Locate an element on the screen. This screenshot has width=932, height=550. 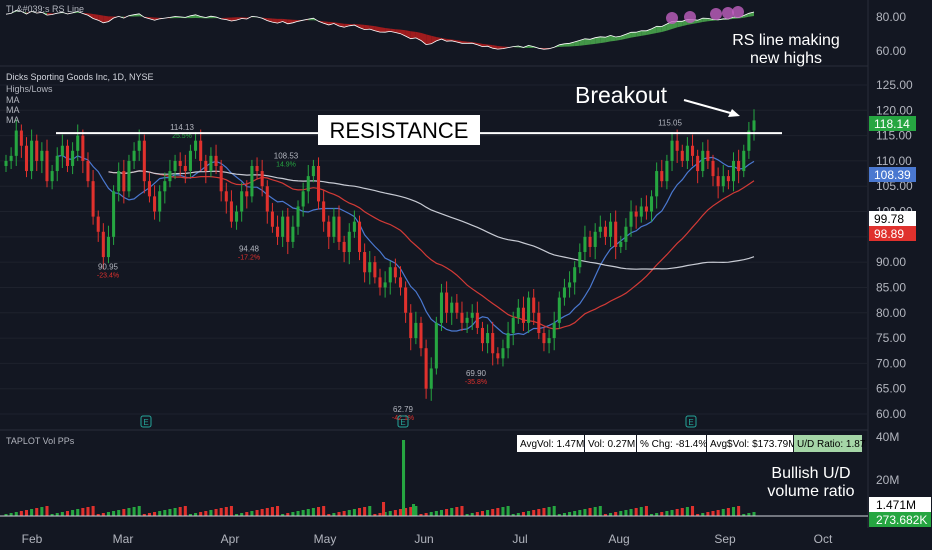
avgvol-box is located at coordinates (550, 443).